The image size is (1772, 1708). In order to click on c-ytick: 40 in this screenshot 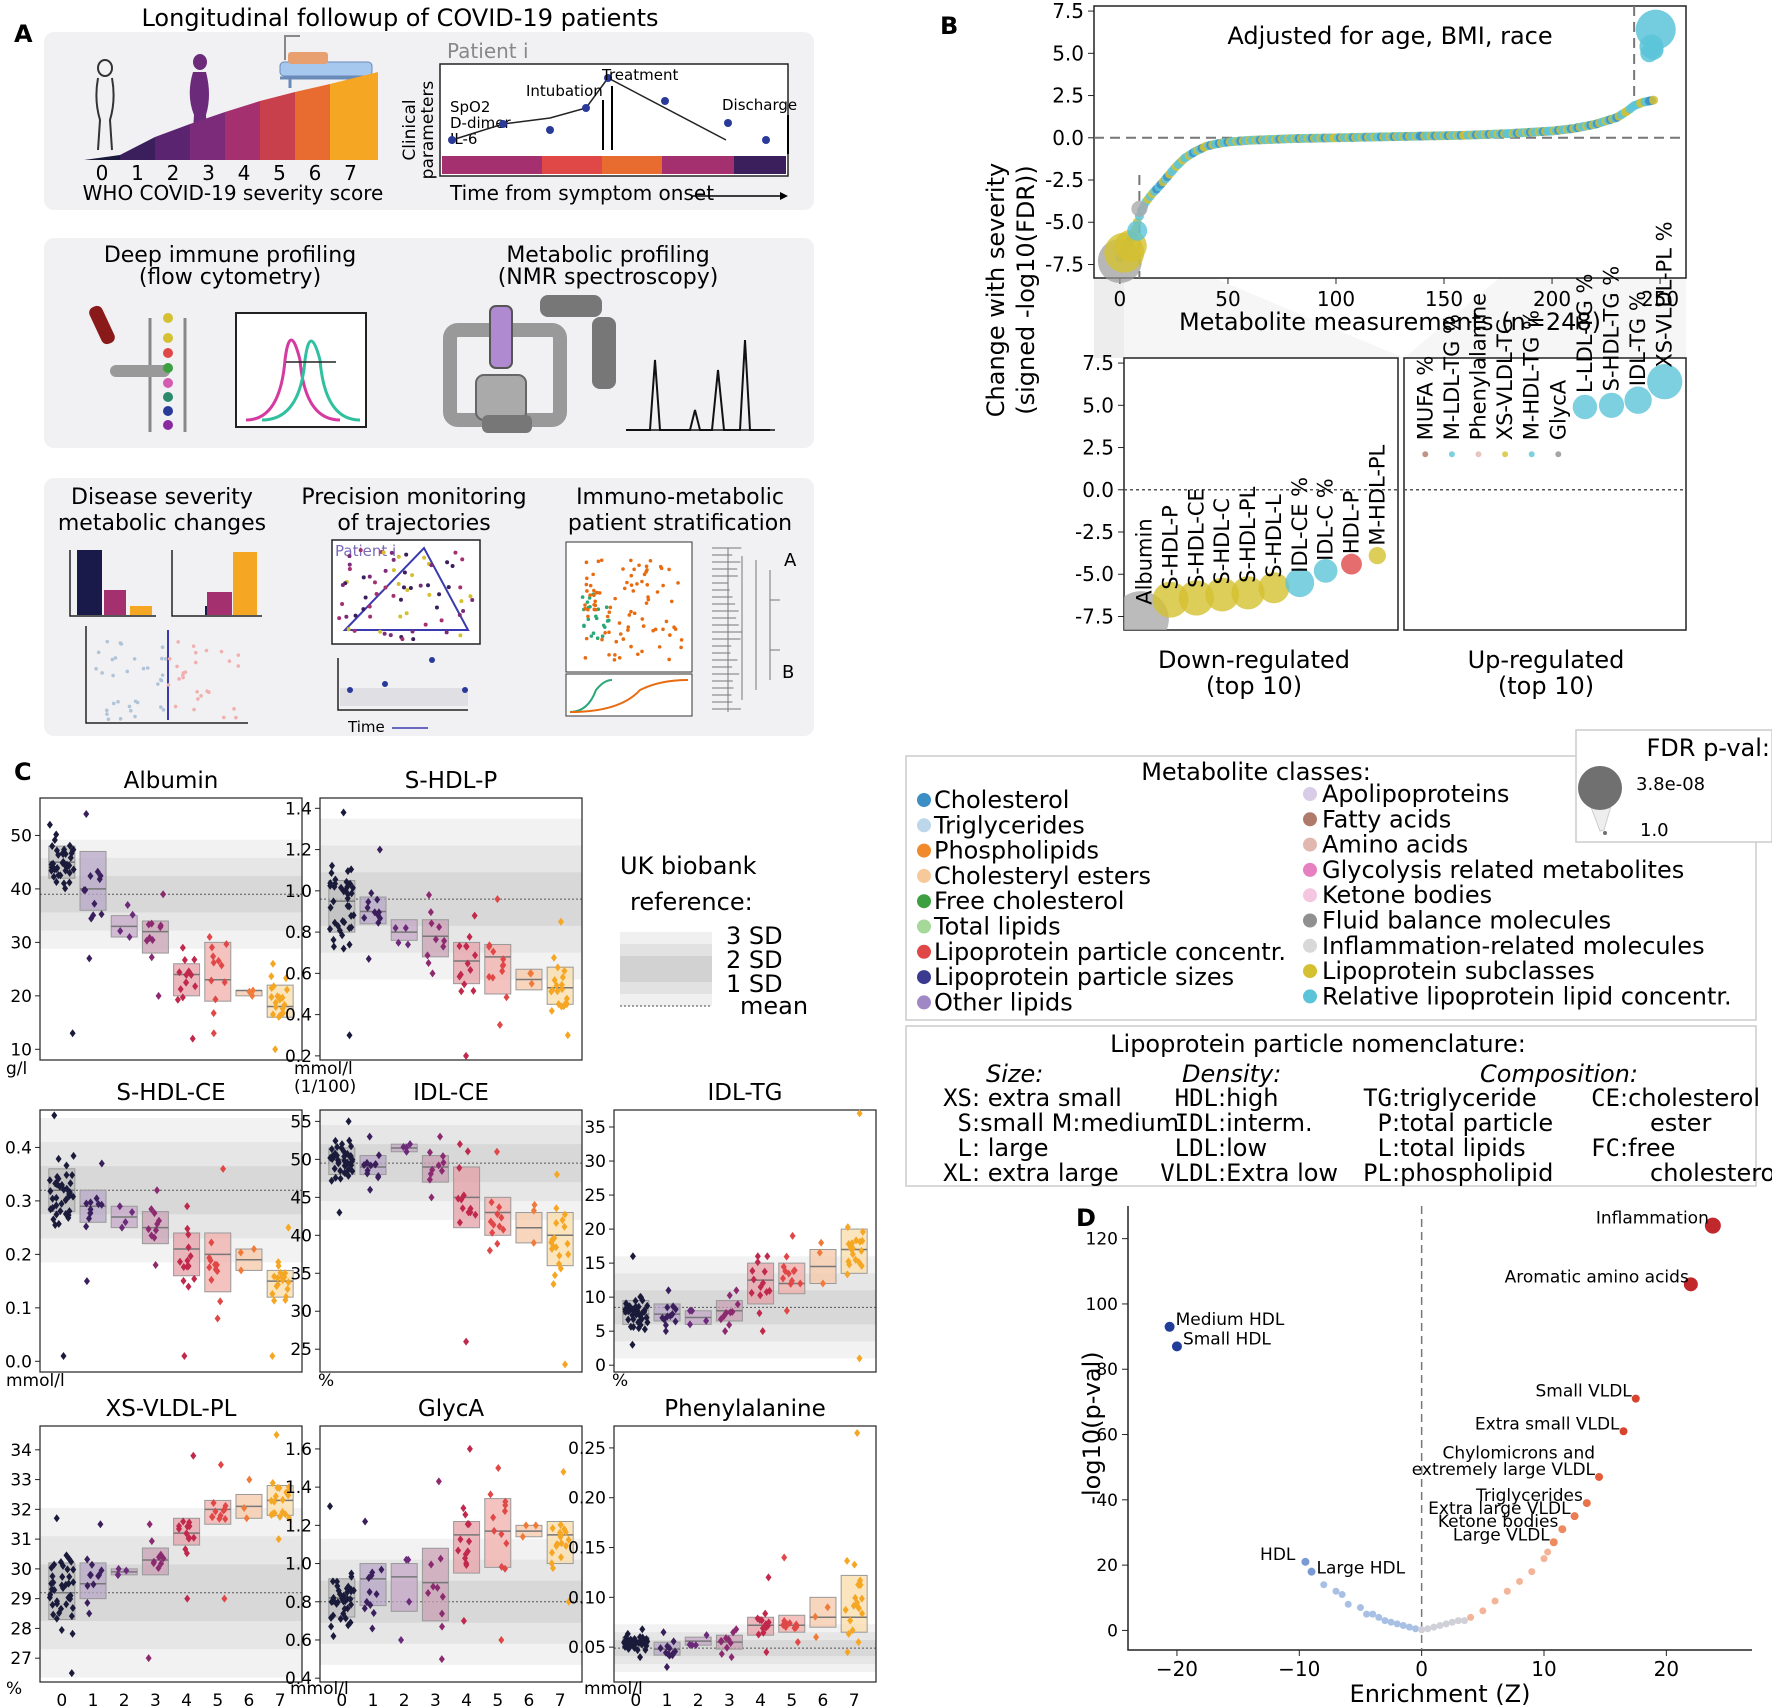, I will do `click(21, 890)`.